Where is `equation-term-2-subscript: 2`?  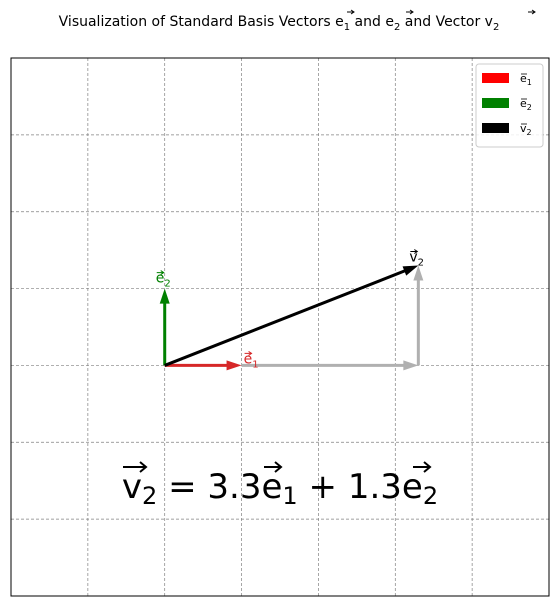 equation-term-2-subscript: 2 is located at coordinates (430, 496).